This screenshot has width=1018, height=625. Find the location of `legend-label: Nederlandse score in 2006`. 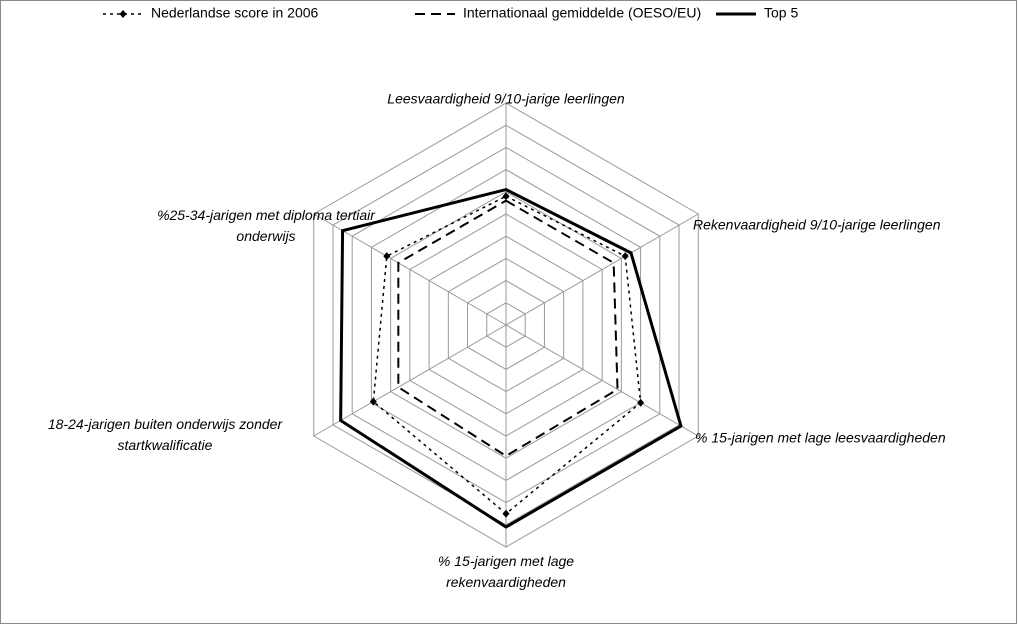

legend-label: Nederlandse score in 2006 is located at coordinates (235, 13).